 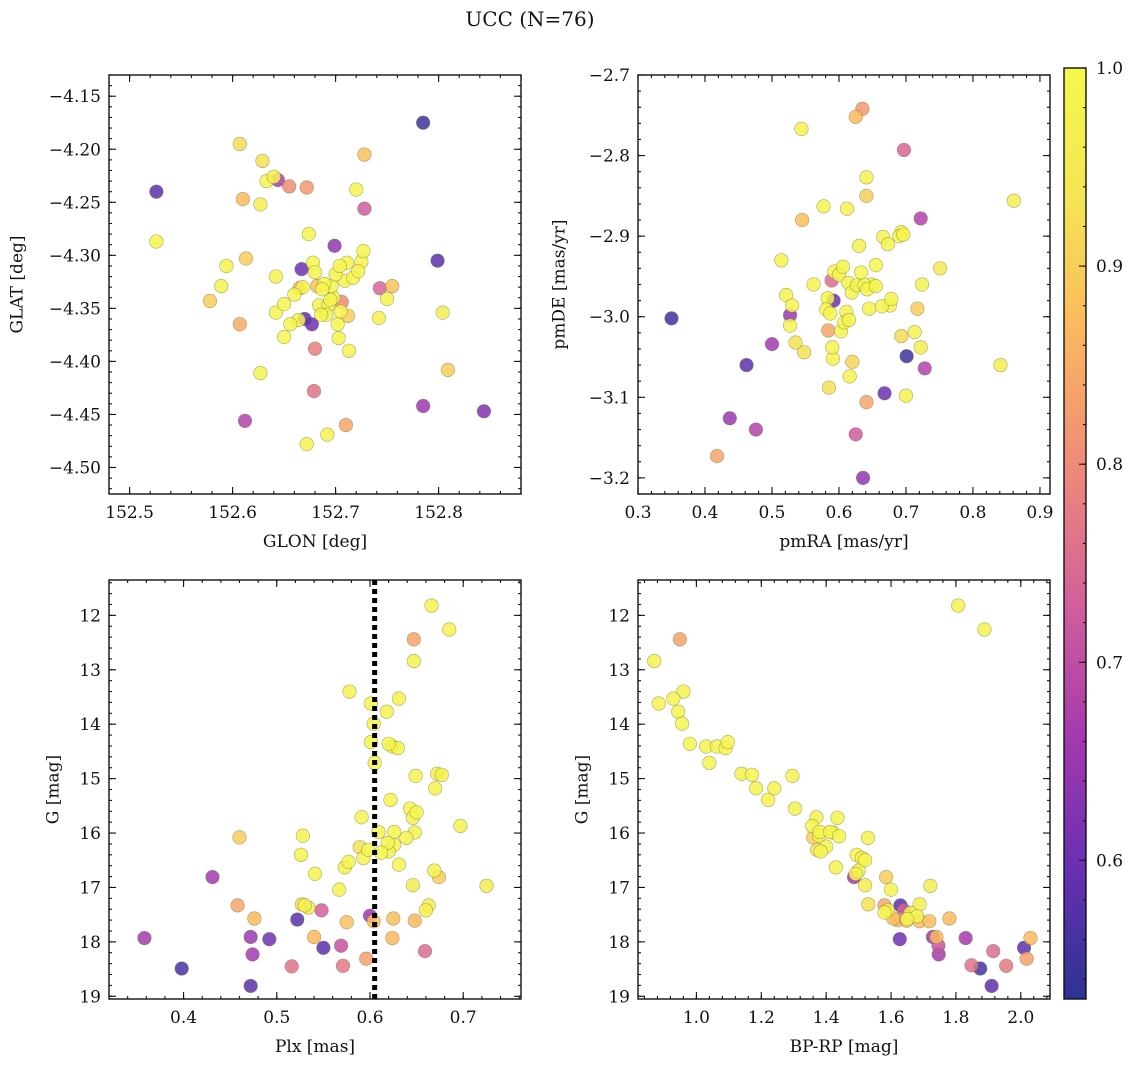 I want to click on y-axis-label: G [mag], so click(x=54, y=789).